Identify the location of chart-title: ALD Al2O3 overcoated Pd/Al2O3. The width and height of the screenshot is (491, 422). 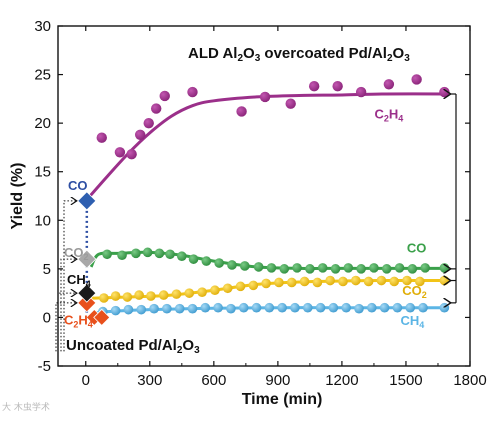
(299, 54).